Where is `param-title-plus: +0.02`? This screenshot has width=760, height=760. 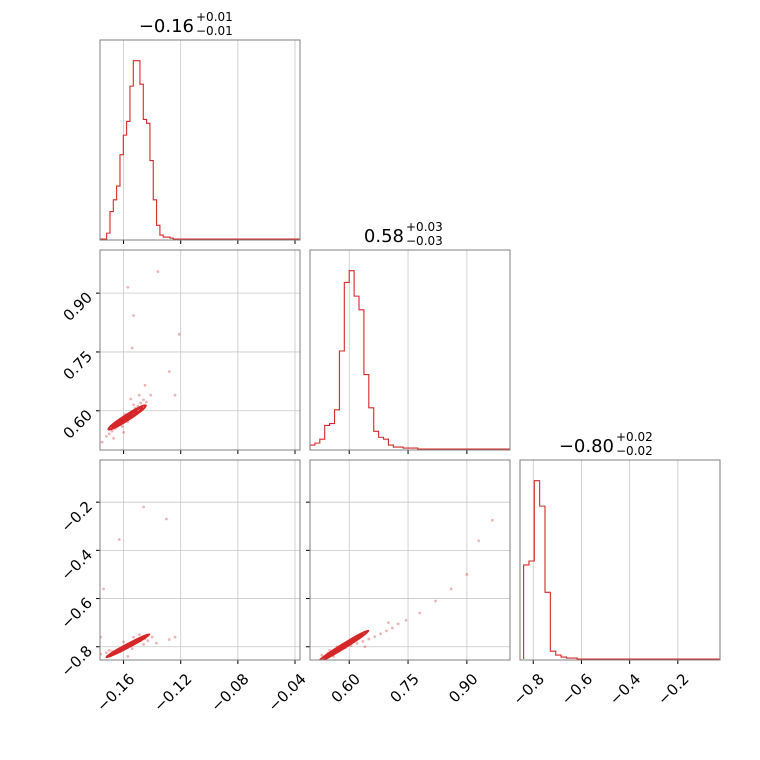
param-title-plus: +0.02 is located at coordinates (634, 437).